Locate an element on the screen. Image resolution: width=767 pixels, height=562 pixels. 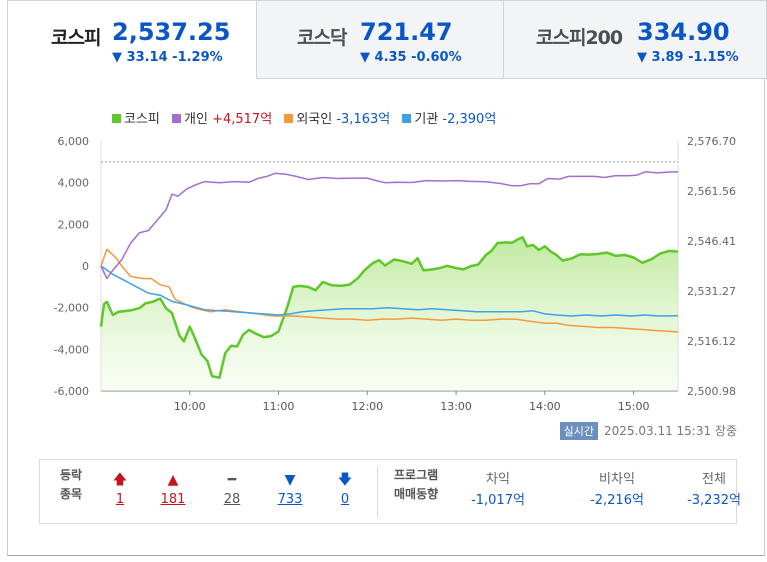
legend-individual-value: +4,517억 is located at coordinates (242, 119).